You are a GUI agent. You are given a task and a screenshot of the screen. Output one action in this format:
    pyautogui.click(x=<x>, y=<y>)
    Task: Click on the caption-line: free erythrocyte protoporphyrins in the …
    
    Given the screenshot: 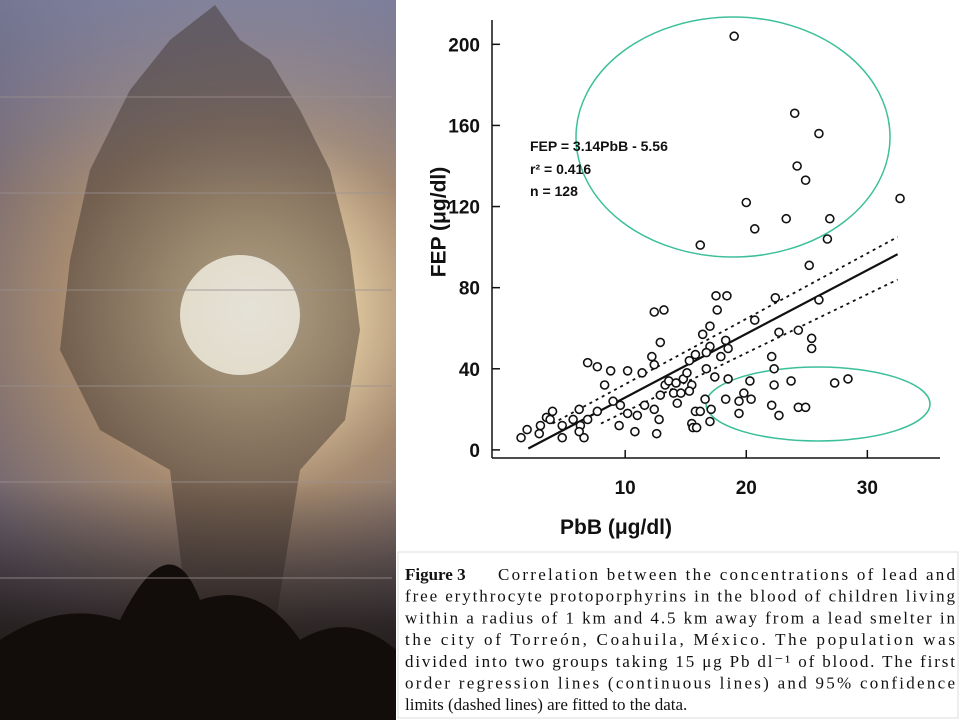 What is the action you would take?
    pyautogui.click(x=680, y=596)
    